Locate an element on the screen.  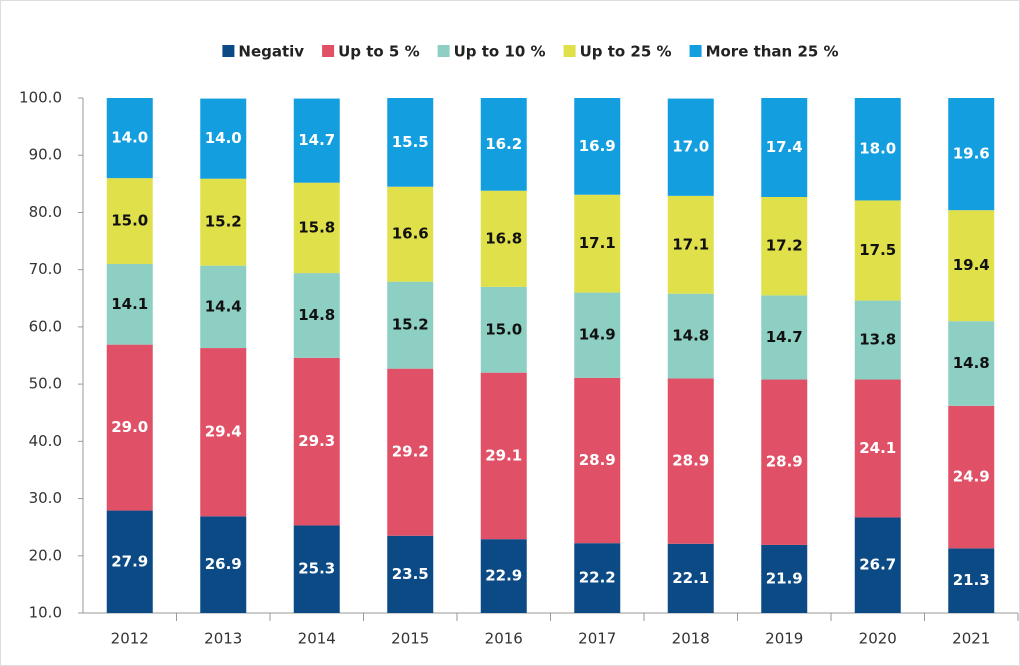
value-label: 22.9 is located at coordinates (503, 576).